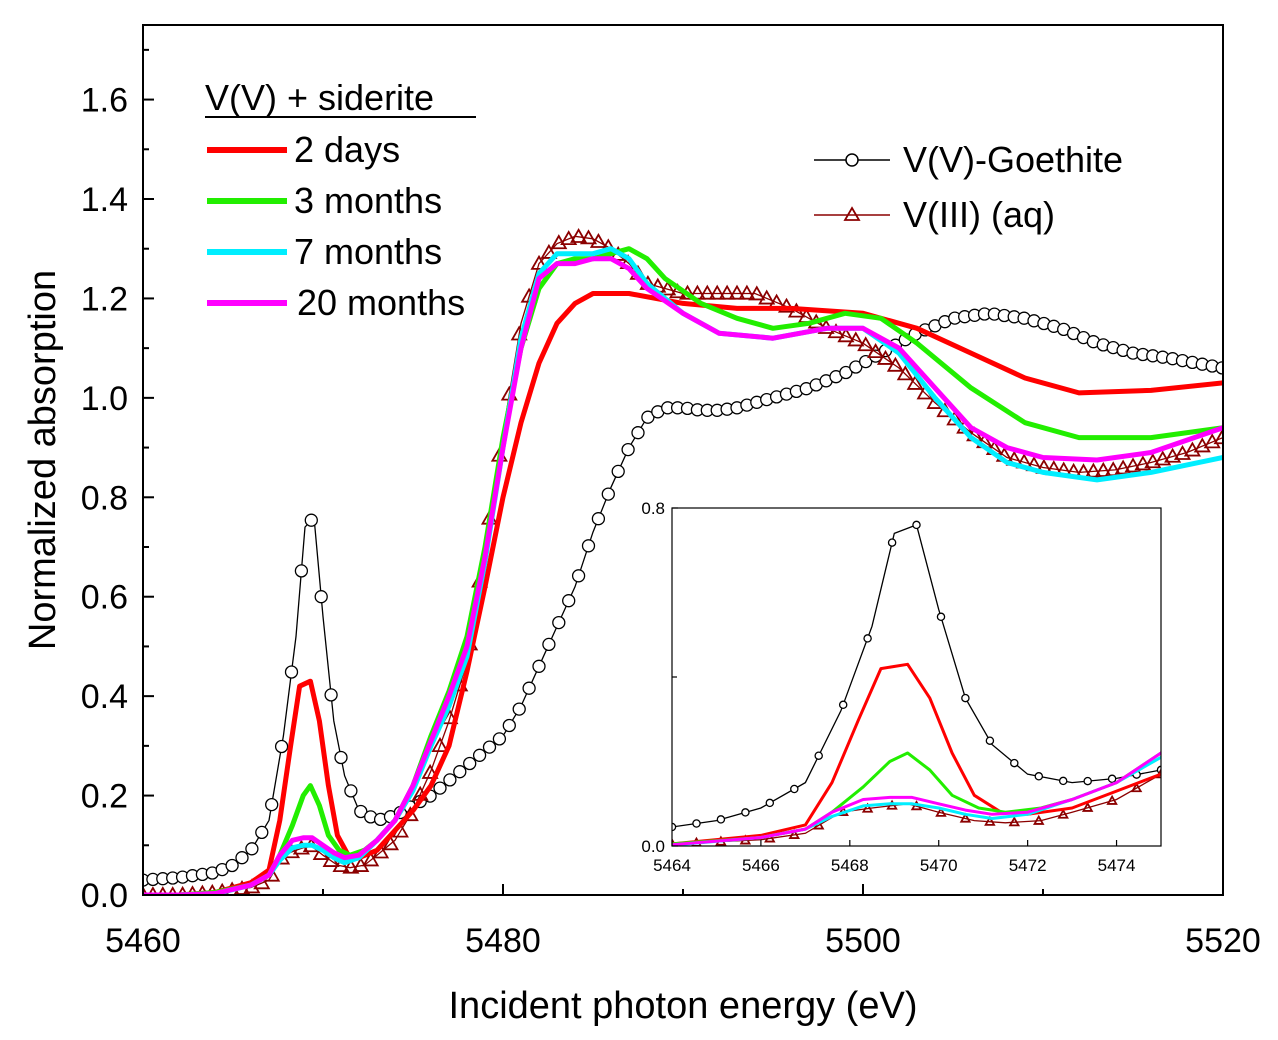 This screenshot has width=1278, height=1040. I want to click on legend-marker-v-iii-aq, so click(852, 213).